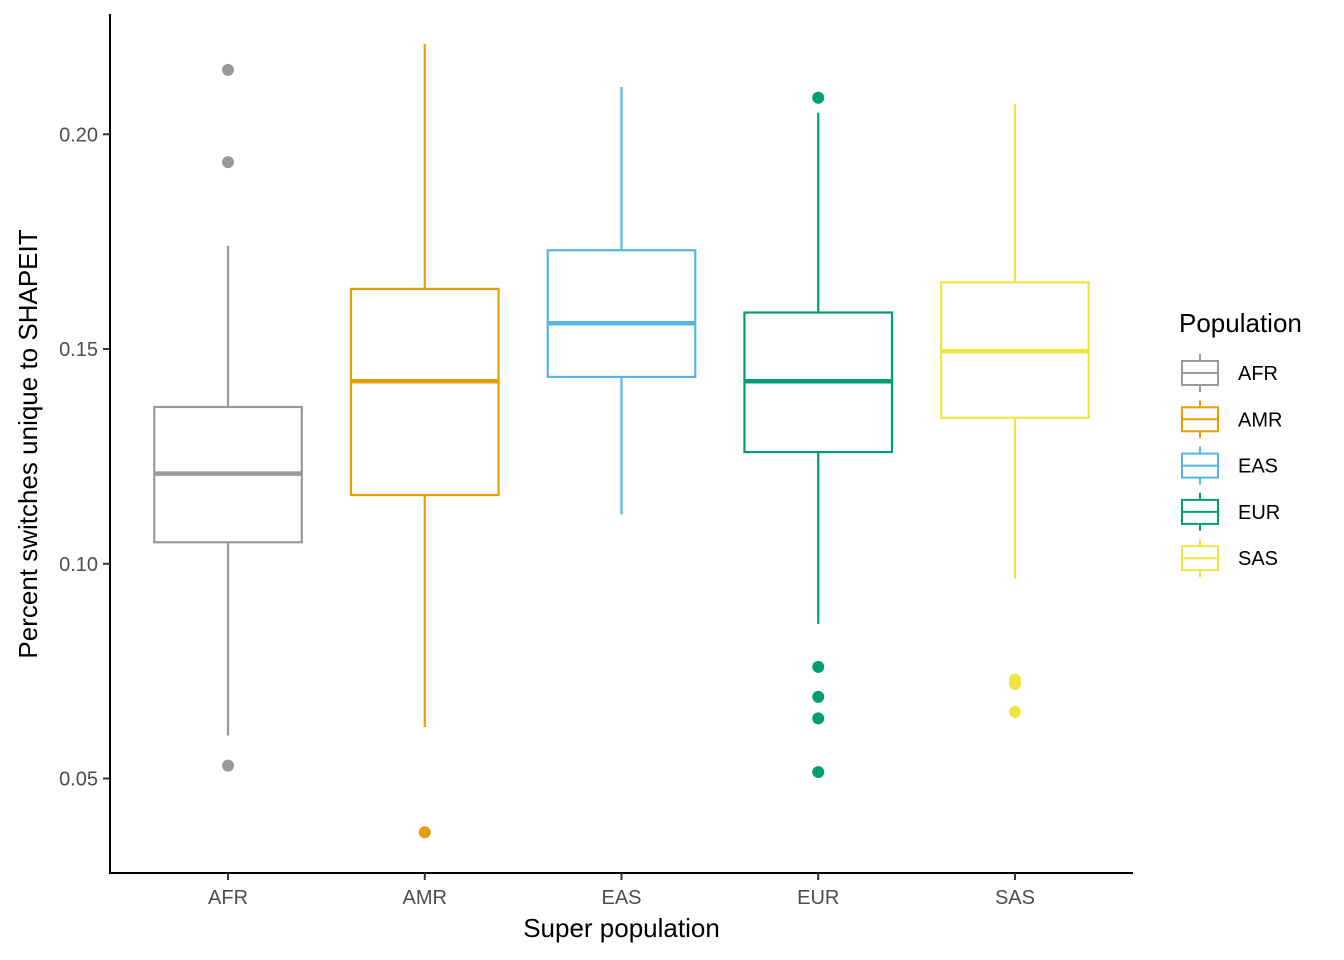 Image resolution: width=1344 pixels, height=960 pixels. Describe the element at coordinates (1258, 374) in the screenshot. I see `legend-label: AFR` at that location.